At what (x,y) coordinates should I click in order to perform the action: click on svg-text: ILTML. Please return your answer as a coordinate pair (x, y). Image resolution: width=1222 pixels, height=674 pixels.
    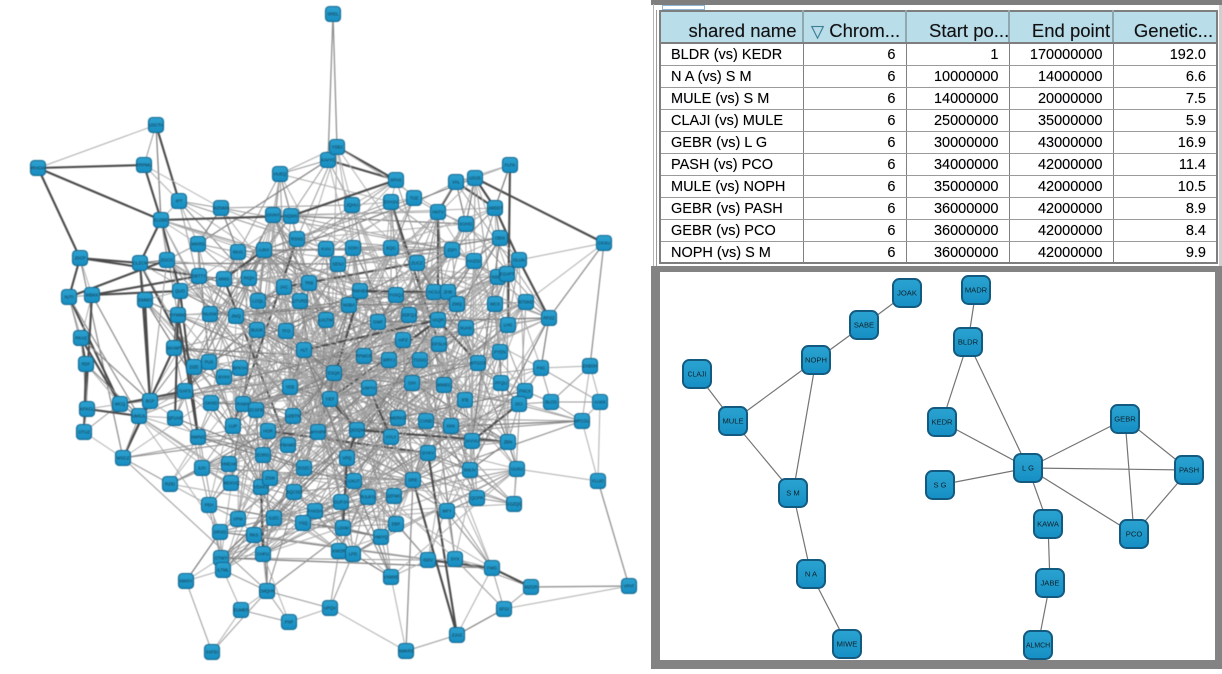
    Looking at the image, I should click on (223, 570).